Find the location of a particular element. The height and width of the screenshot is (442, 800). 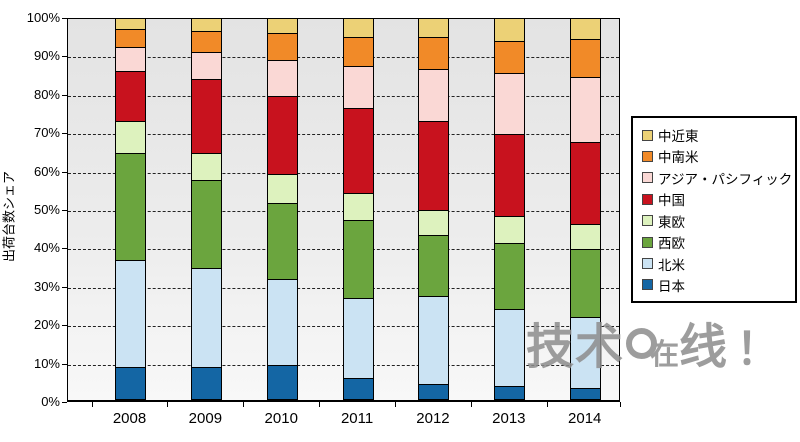

bar-2010 is located at coordinates (282, 209).